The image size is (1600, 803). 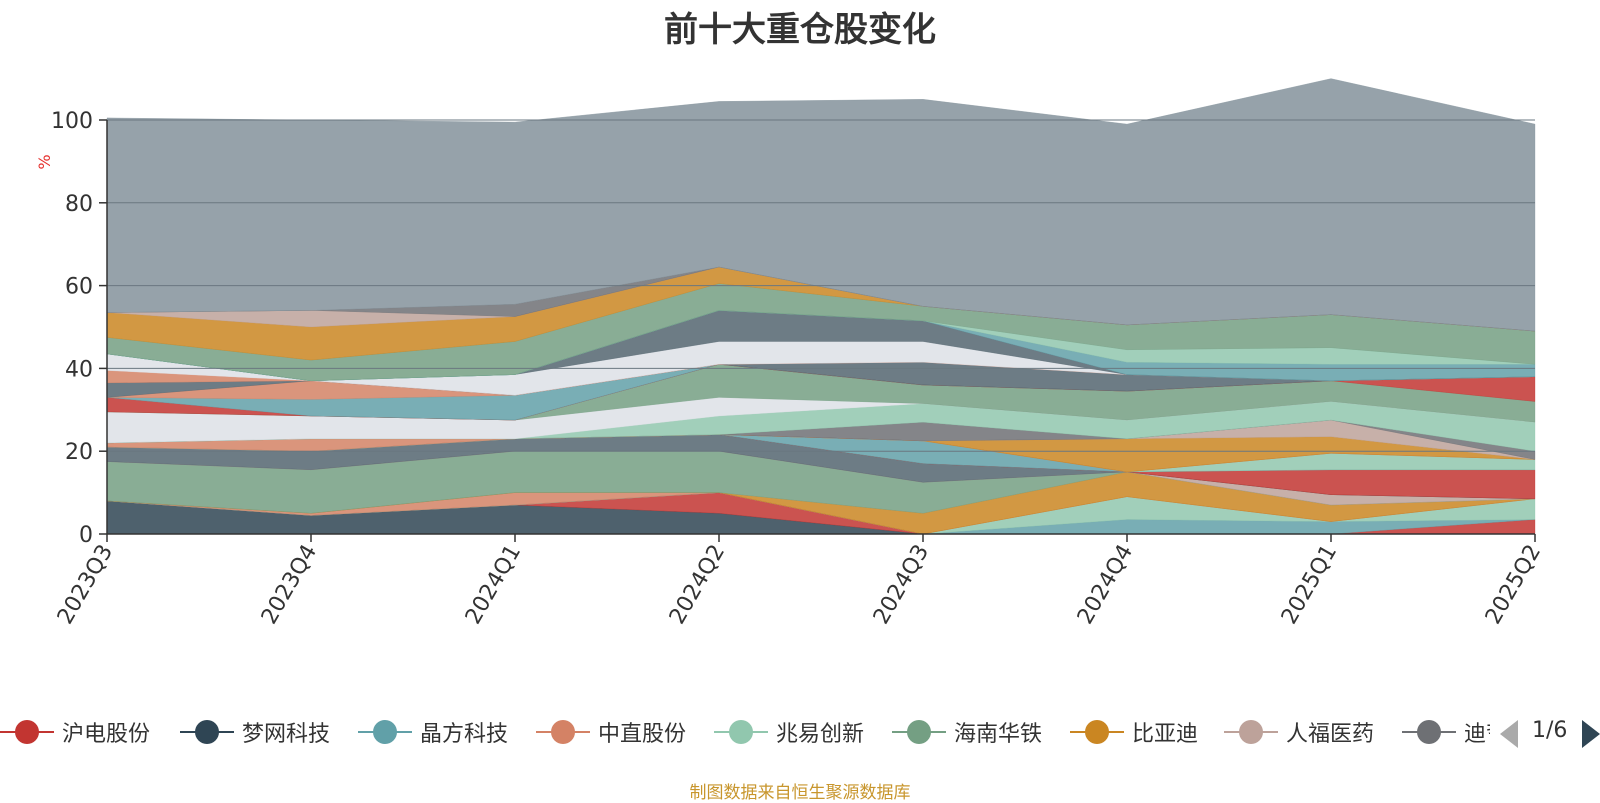 What do you see at coordinates (44, 161) in the screenshot?
I see `y-axis-unit-label: %` at bounding box center [44, 161].